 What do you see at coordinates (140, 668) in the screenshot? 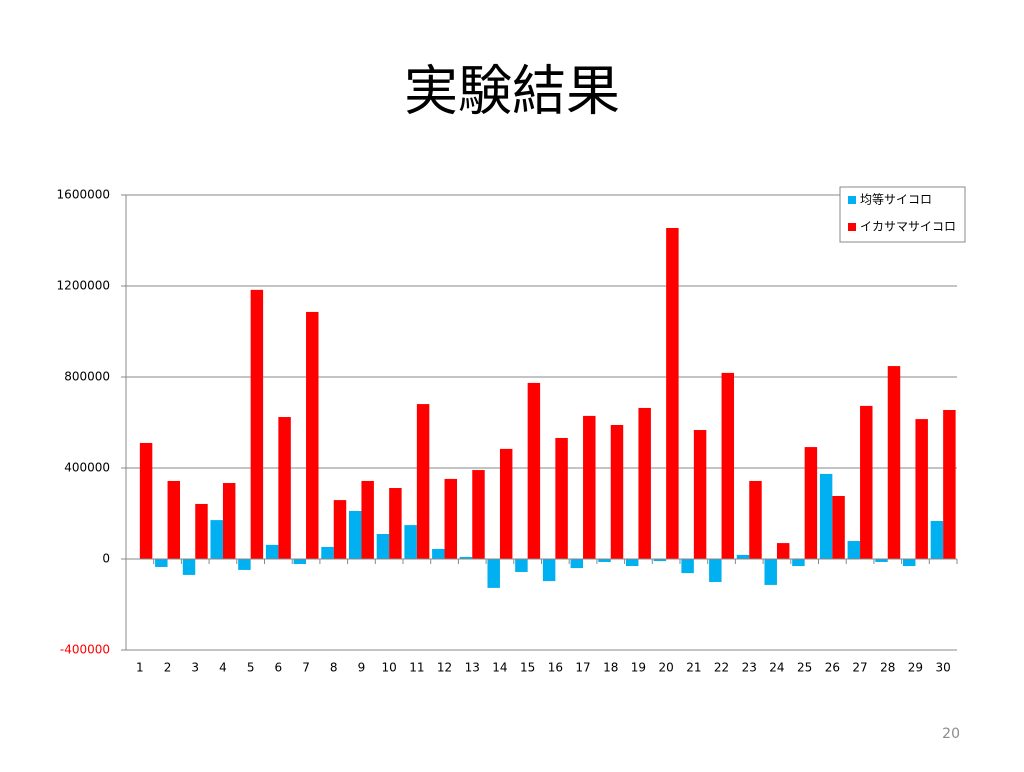
I see `x-tick-label: 1` at bounding box center [140, 668].